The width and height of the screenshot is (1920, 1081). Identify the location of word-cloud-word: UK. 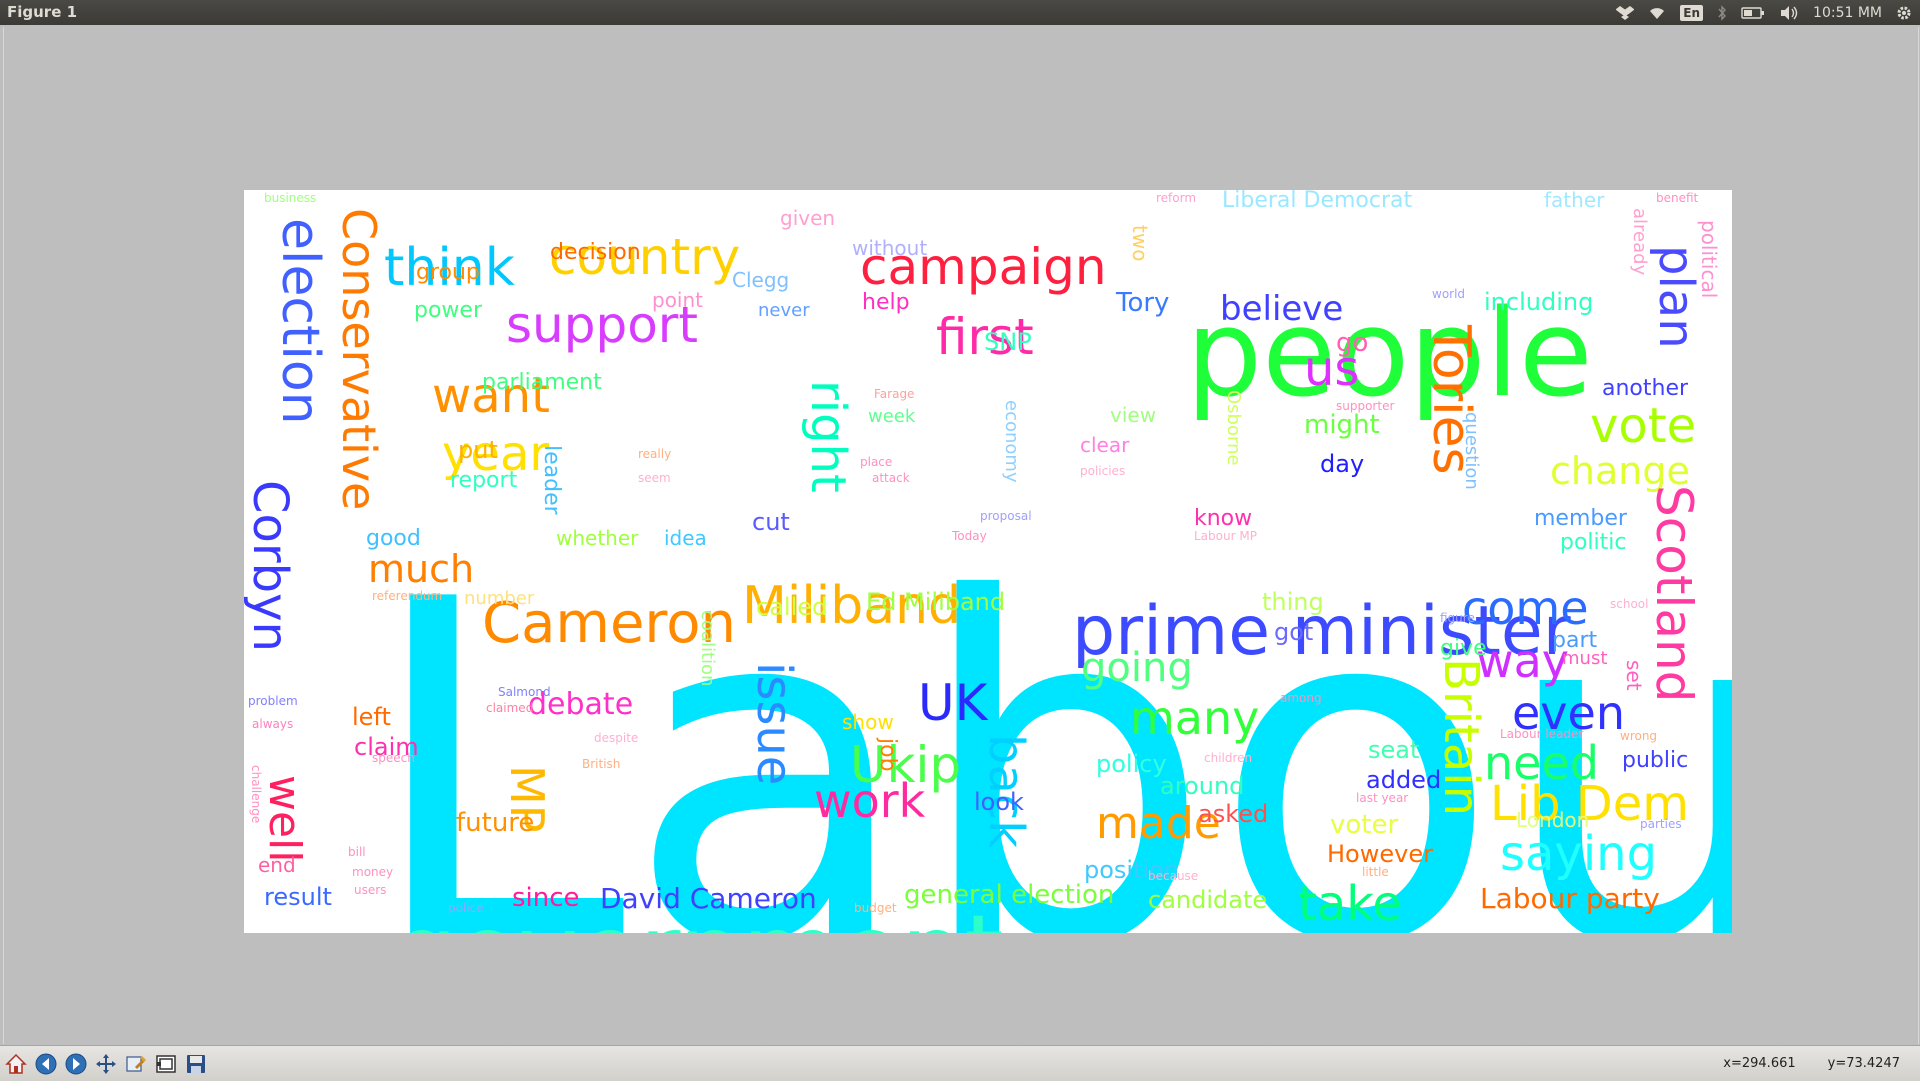
(953, 703).